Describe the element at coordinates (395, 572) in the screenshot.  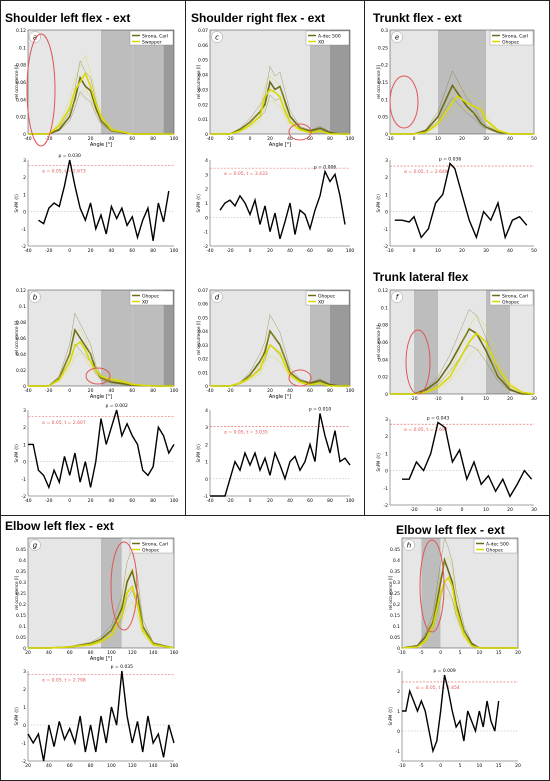
I see `y-tick-label: 0.35` at that location.